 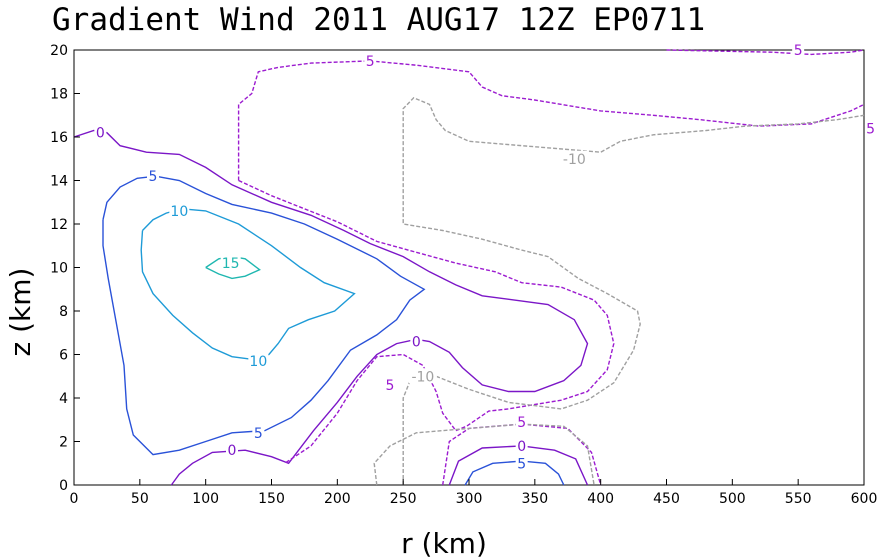 What do you see at coordinates (59, 51) in the screenshot?
I see `y-tick-label: 20` at bounding box center [59, 51].